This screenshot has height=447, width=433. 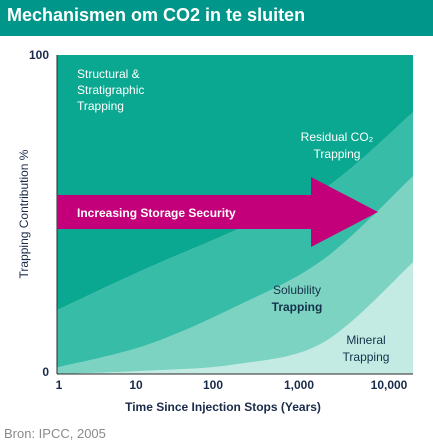 What do you see at coordinates (297, 307) in the screenshot?
I see `solubility-label-line: Trapping` at bounding box center [297, 307].